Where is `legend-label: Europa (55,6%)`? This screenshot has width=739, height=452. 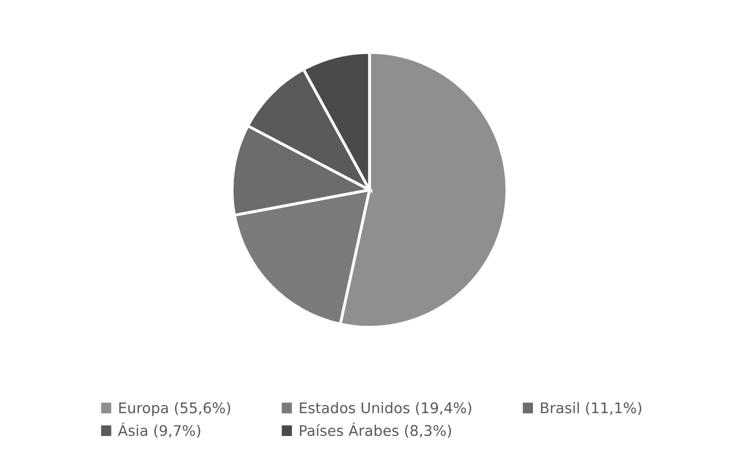
legend-label: Europa (55,6%) is located at coordinates (174, 409).